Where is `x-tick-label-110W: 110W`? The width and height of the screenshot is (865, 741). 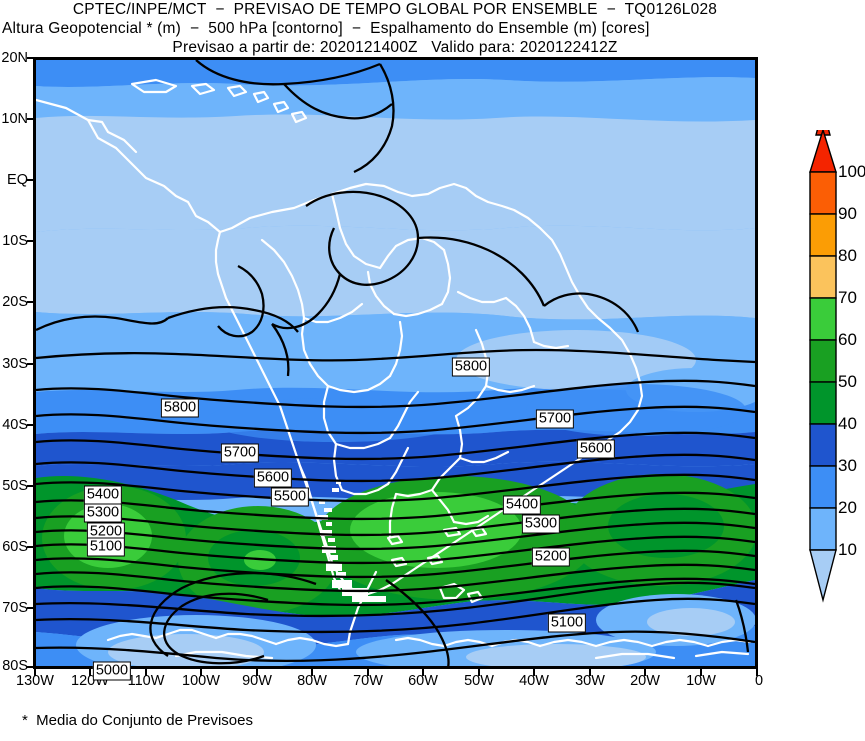 x-tick-label-110W: 110W is located at coordinates (146, 681).